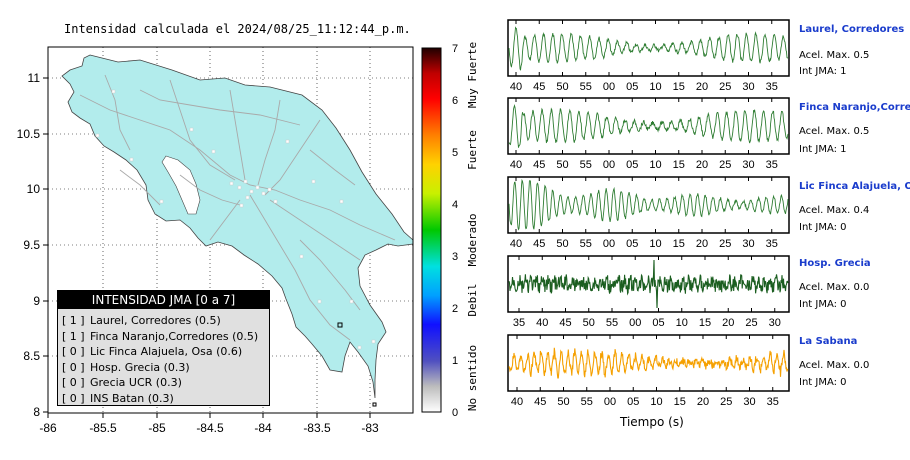 This screenshot has width=910, height=460. What do you see at coordinates (163, 383) in the screenshot?
I see `legend-item: [ 0 ] Grecia UCR (0.3)` at bounding box center [163, 383].